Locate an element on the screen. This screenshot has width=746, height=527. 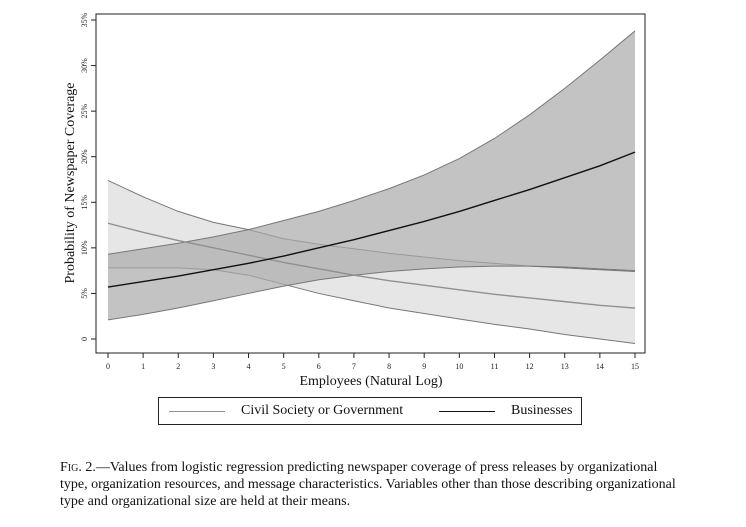
legend-item-businesses: Businesses is located at coordinates (505, 411).